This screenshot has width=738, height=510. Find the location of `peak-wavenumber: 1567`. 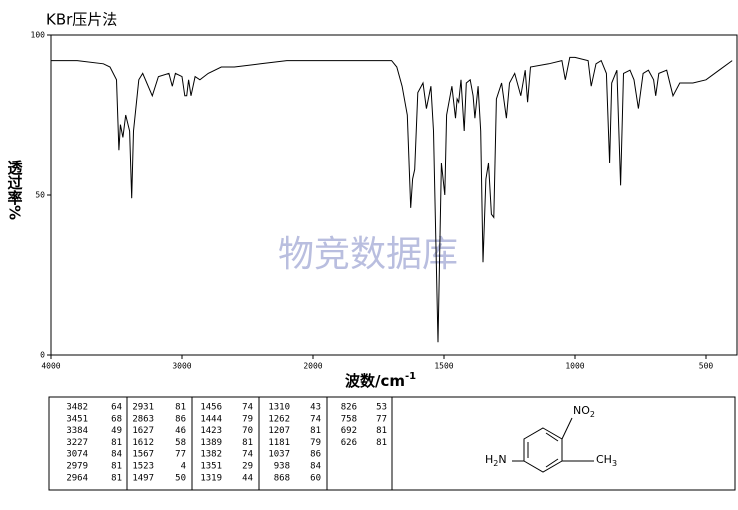

peak-wavenumber: 1567 is located at coordinates (143, 455).